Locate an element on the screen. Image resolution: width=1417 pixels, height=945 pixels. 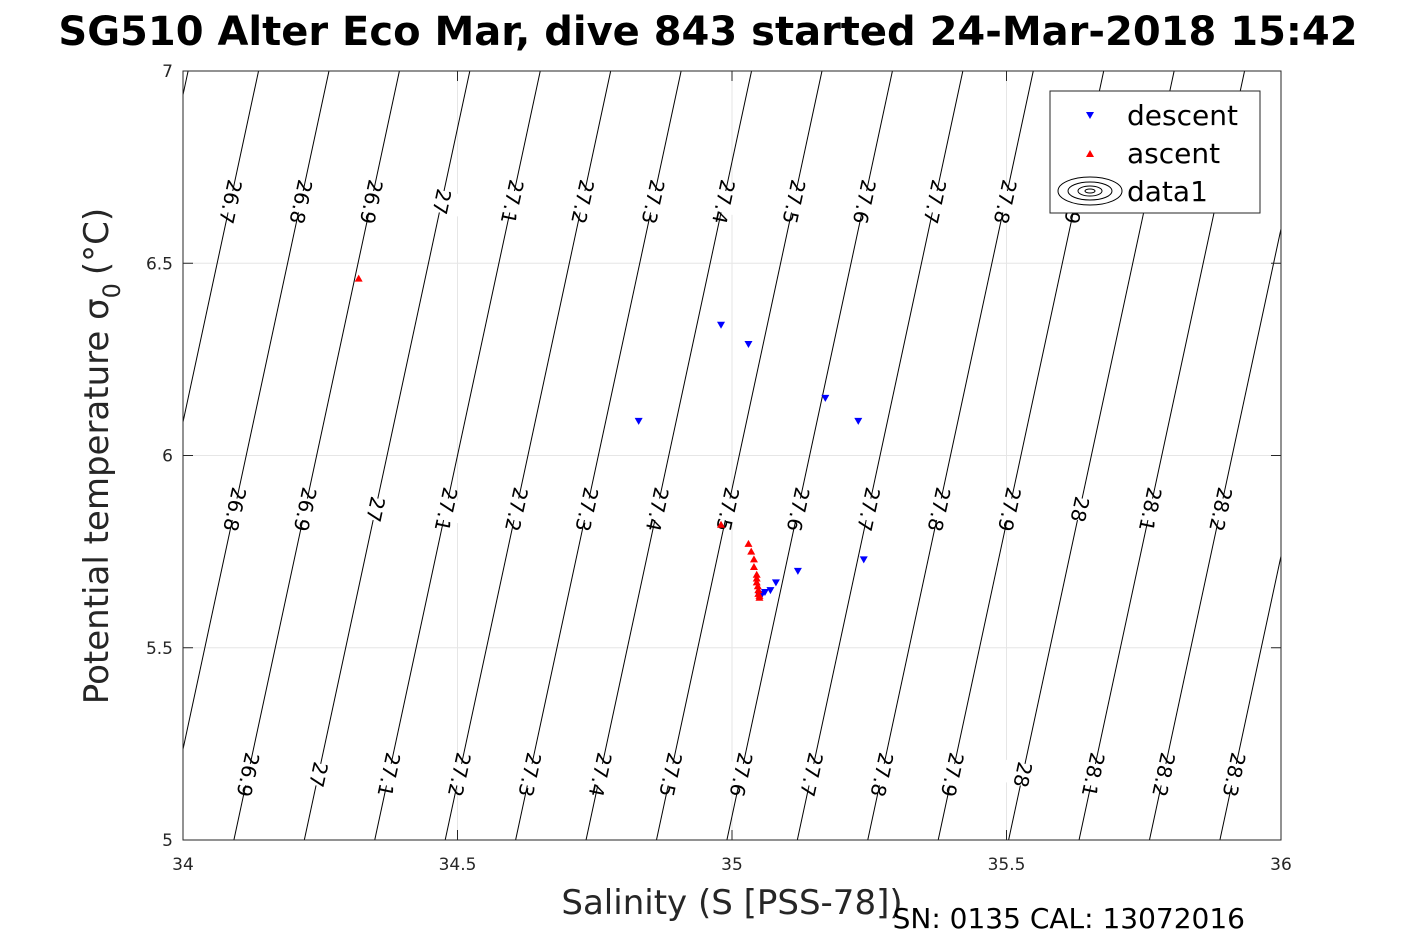
legend-data1-label: data1 is located at coordinates (1167, 191).